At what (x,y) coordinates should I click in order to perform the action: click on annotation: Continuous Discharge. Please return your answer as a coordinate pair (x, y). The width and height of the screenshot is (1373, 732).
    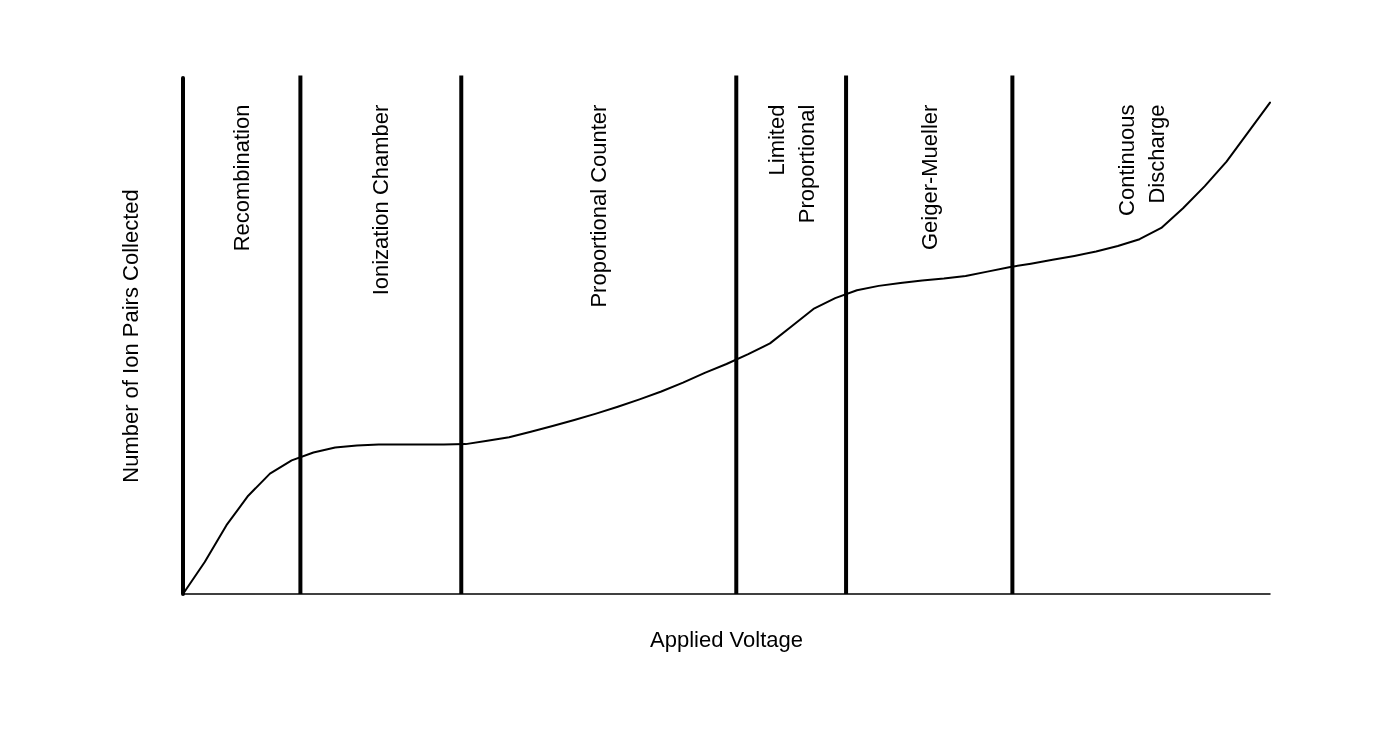
    Looking at the image, I should click on (1141, 160).